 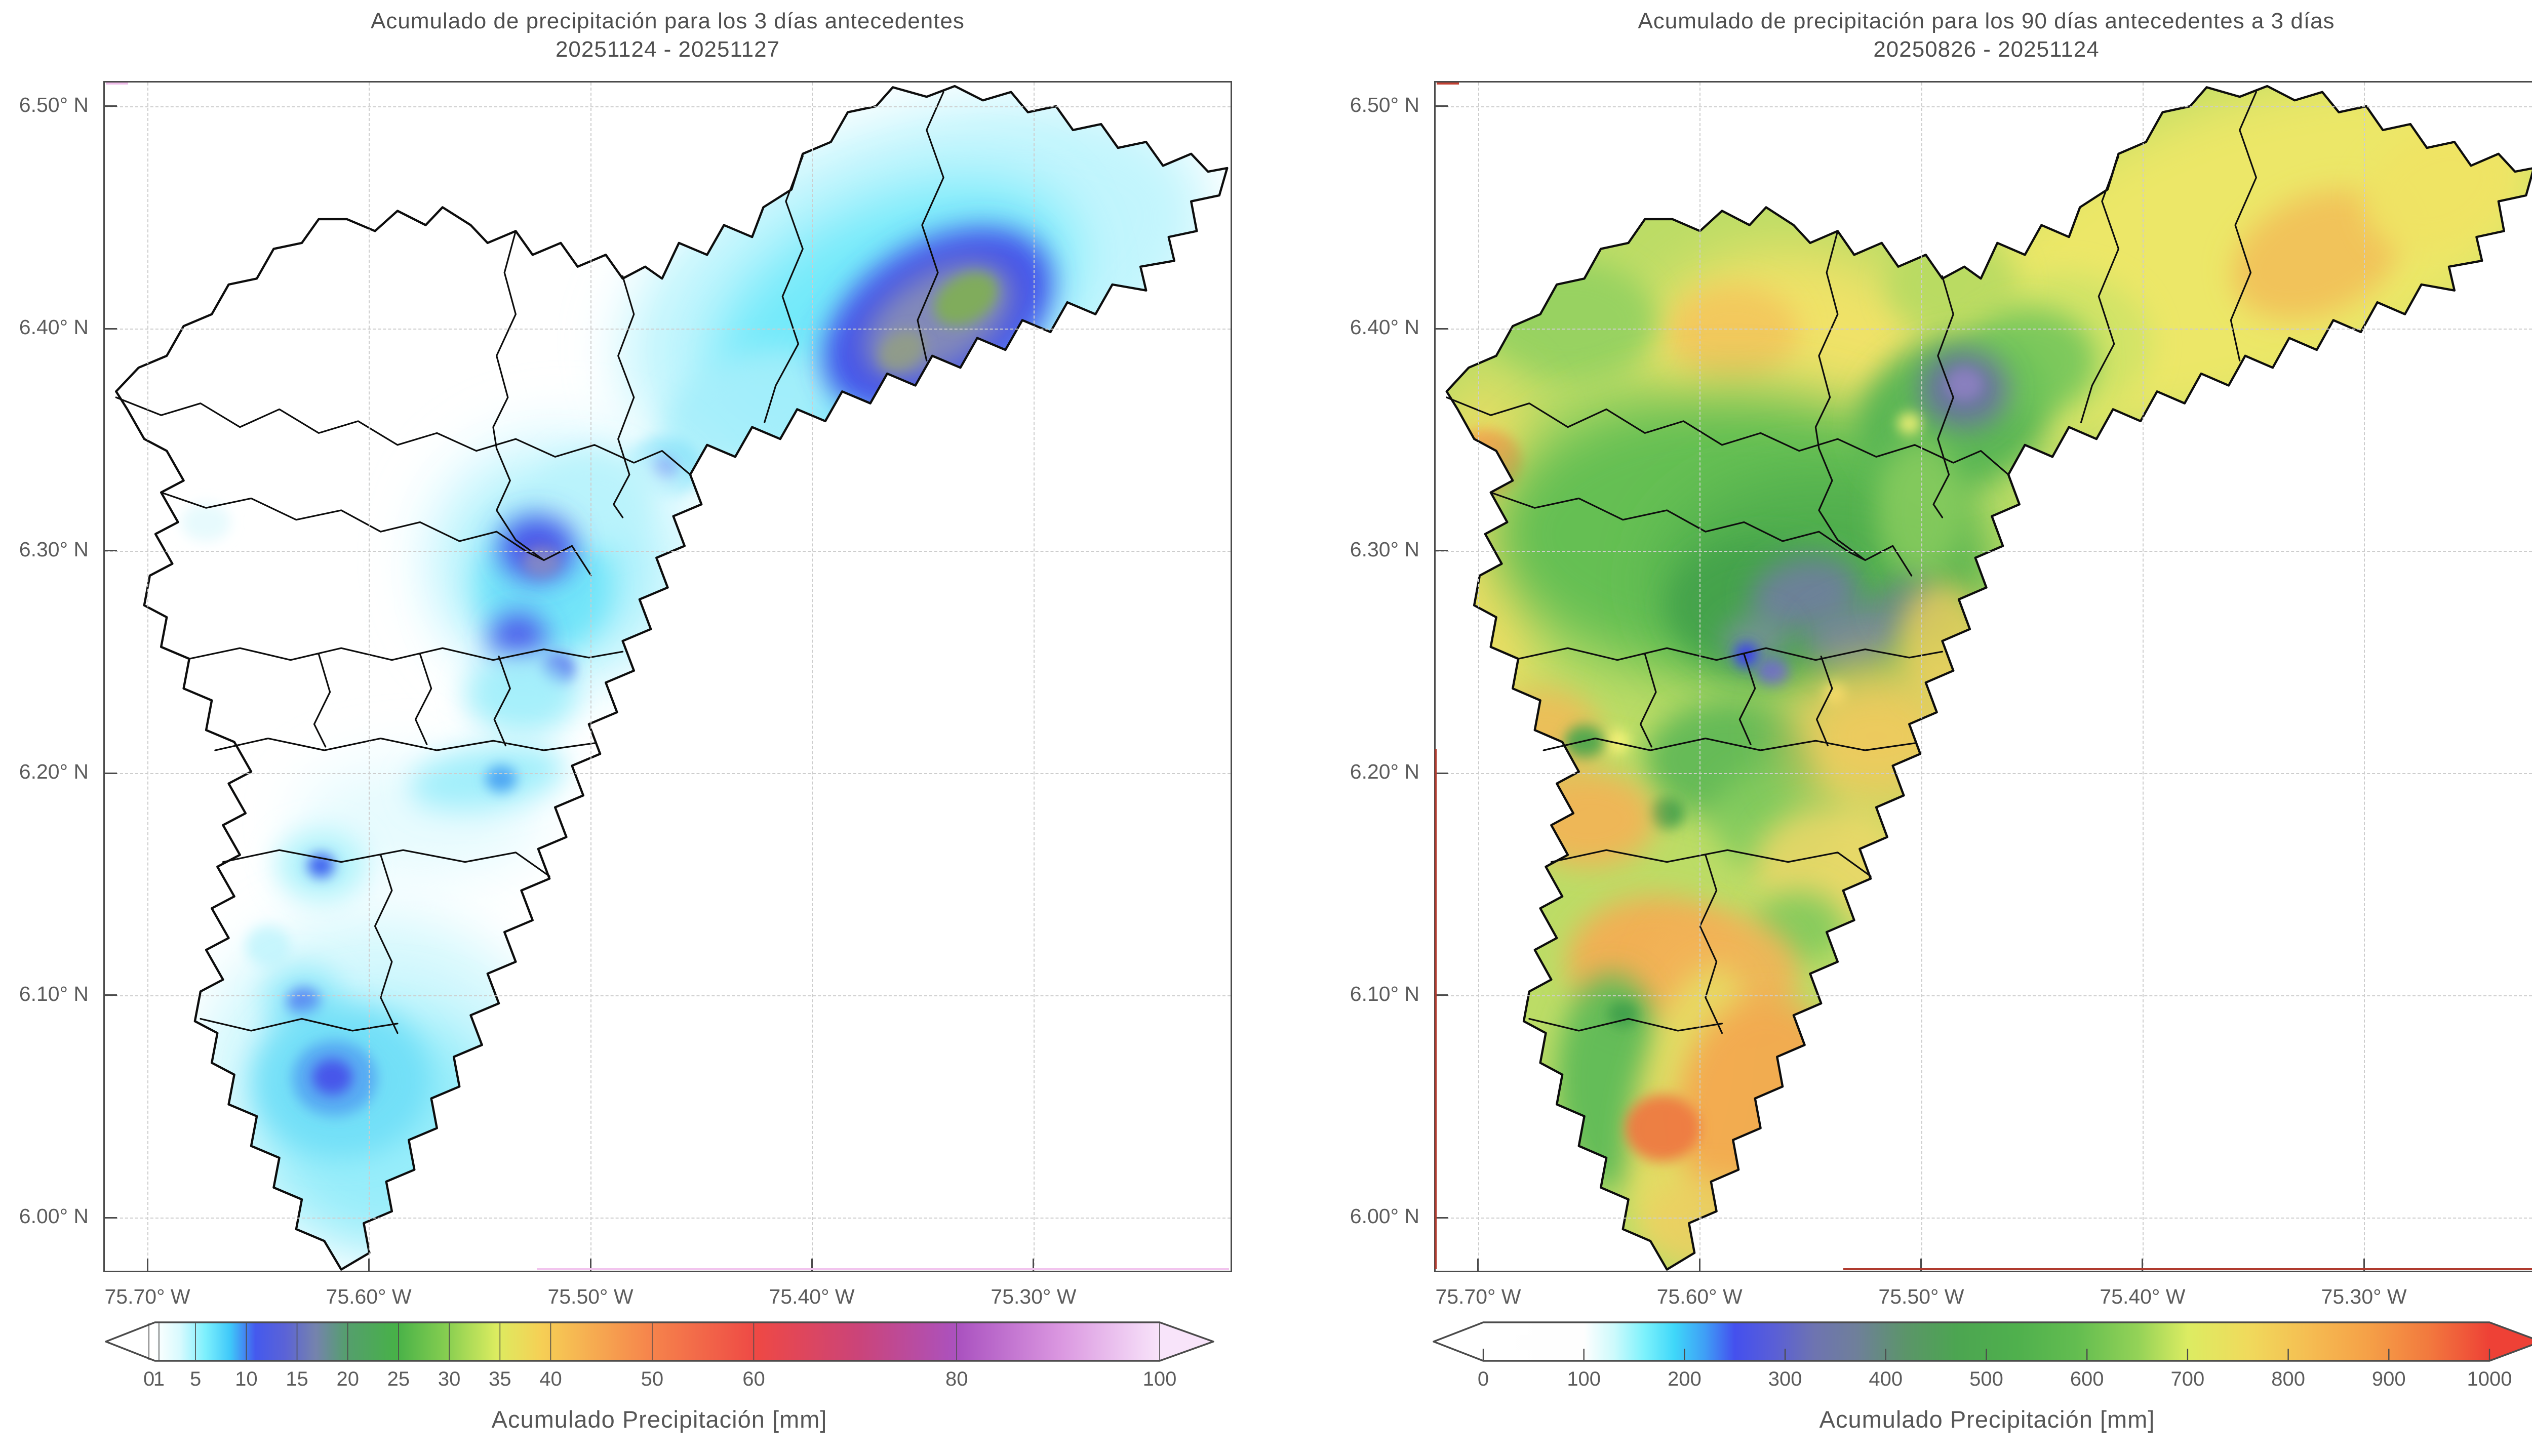 What do you see at coordinates (2187, 1379) in the screenshot?
I see `colorbar-tick-label: 700` at bounding box center [2187, 1379].